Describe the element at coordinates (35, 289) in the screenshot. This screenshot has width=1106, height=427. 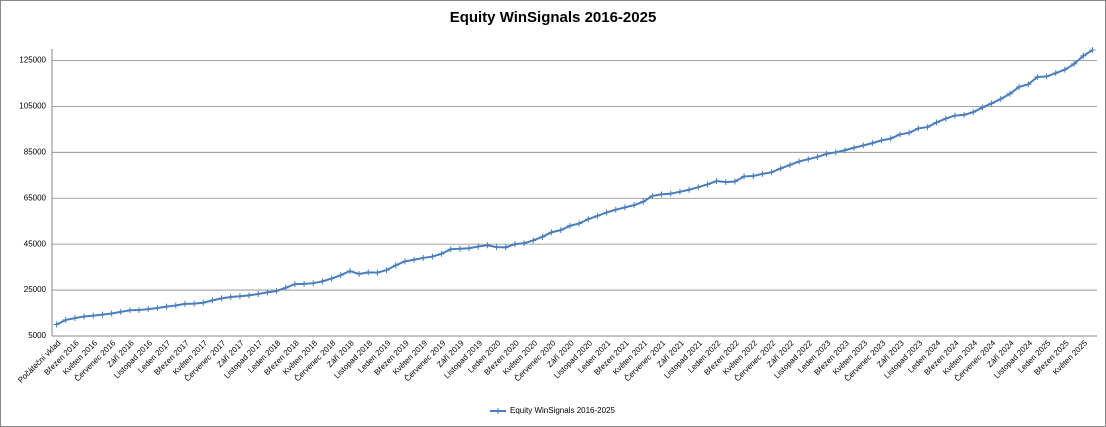
I see `y-tick-label: 25000` at that location.